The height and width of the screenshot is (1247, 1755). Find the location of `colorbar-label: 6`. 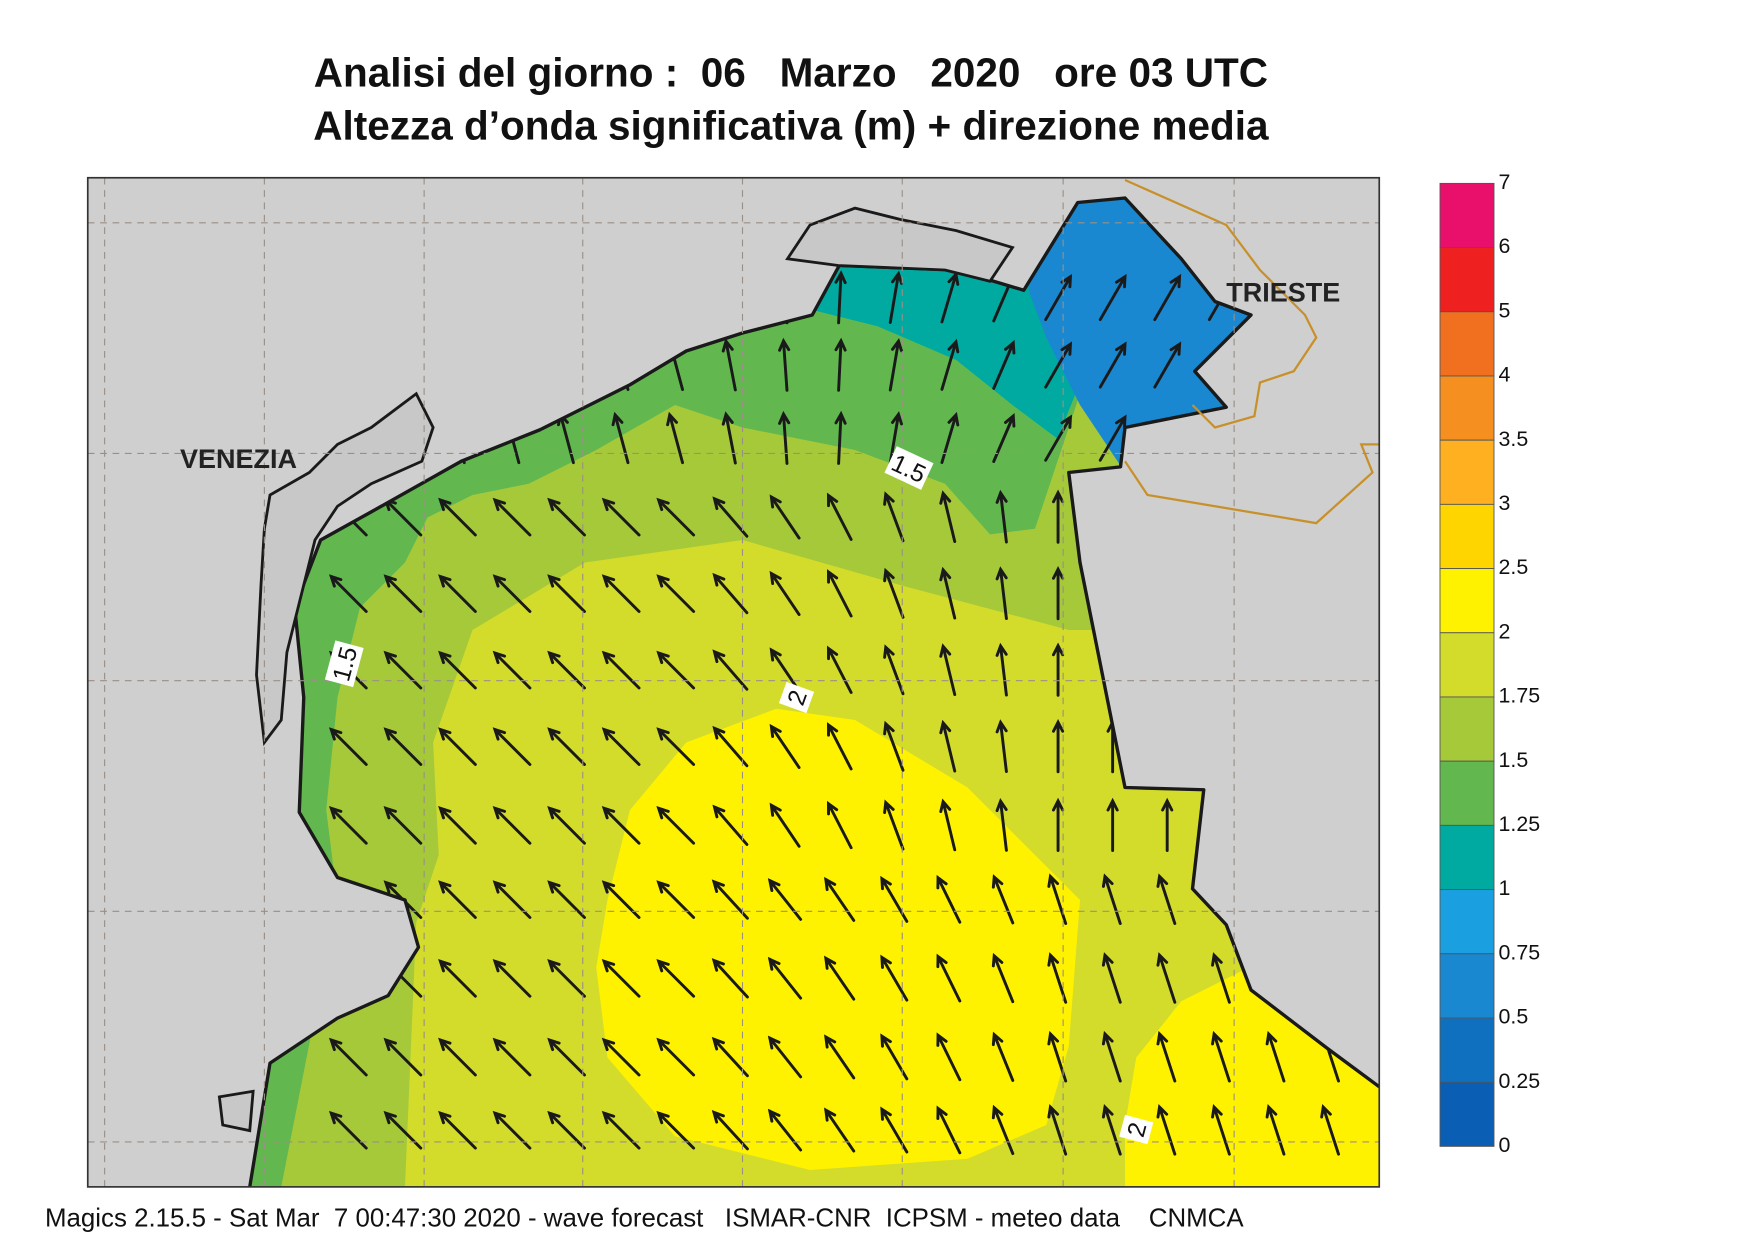

colorbar-label: 6 is located at coordinates (1505, 246).